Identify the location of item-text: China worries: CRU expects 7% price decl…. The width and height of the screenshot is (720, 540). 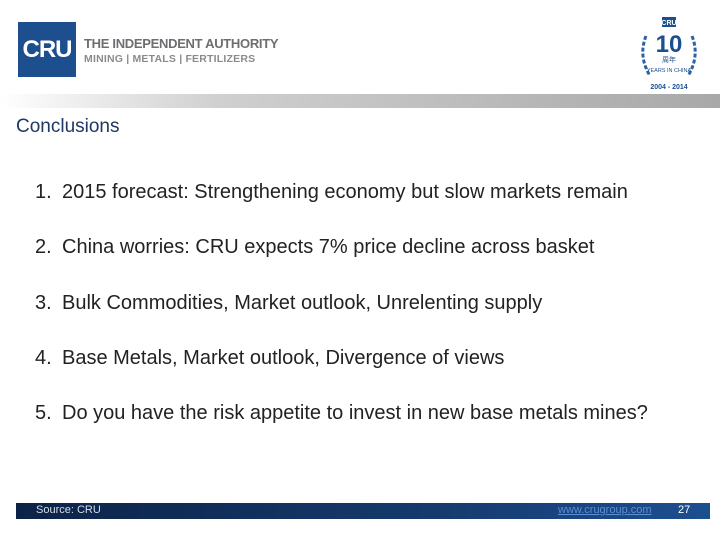
(328, 247).